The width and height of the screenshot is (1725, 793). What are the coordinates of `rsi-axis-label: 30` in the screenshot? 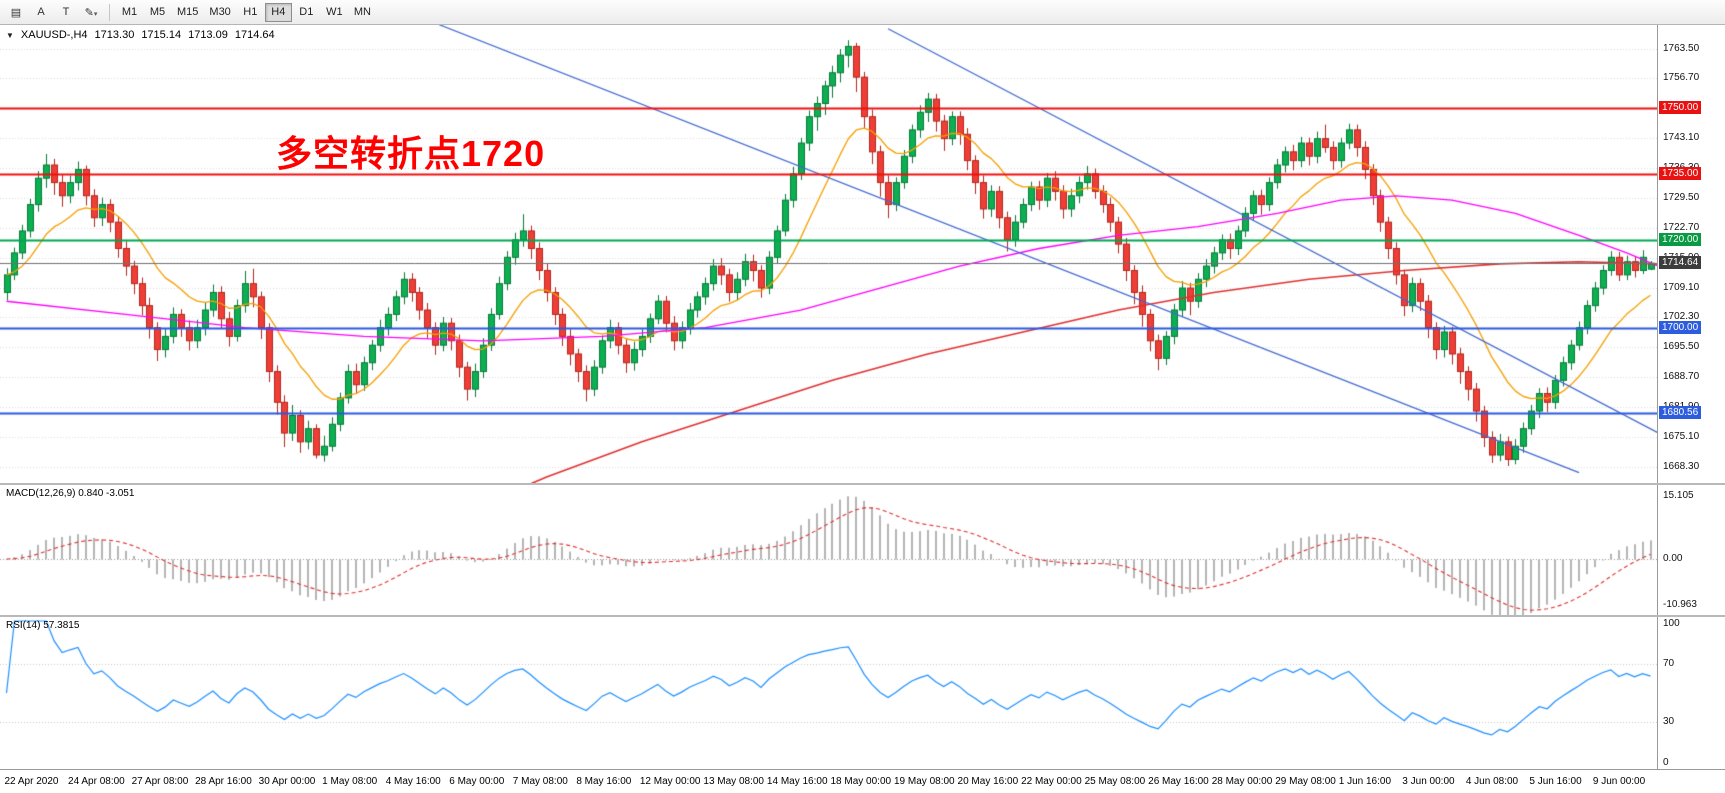 It's located at (1669, 721).